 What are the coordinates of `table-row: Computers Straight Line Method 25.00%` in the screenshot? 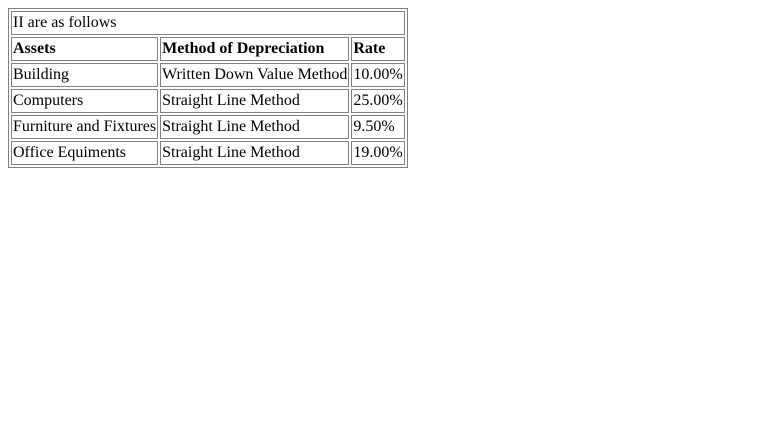 It's located at (208, 101).